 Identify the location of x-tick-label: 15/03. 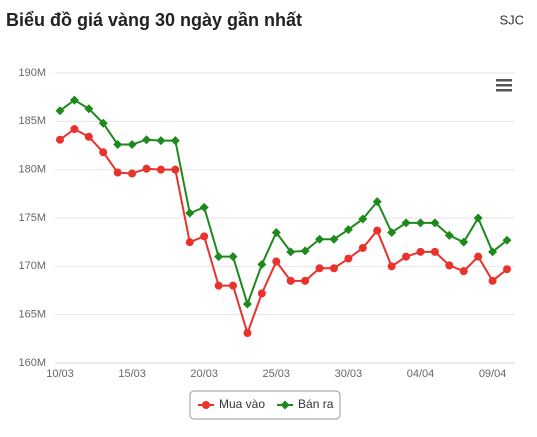
(132, 374).